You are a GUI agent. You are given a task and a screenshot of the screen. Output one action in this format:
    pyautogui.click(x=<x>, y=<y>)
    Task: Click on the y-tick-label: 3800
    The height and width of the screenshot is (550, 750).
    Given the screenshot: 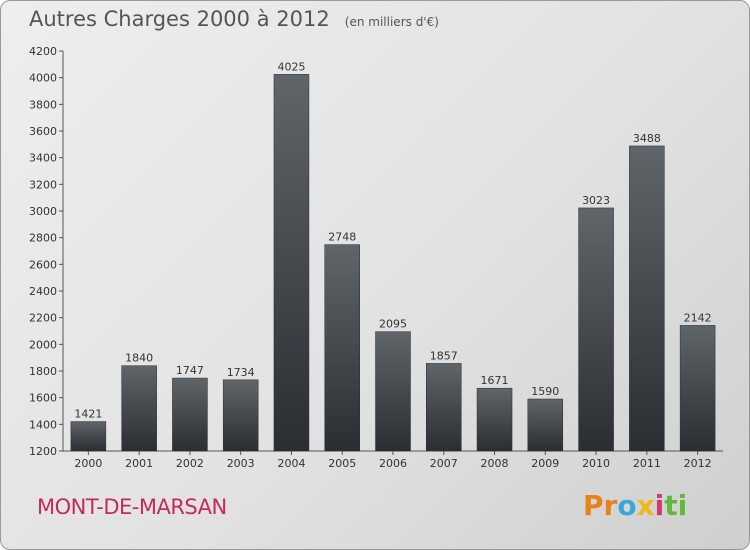 What is the action you would take?
    pyautogui.click(x=43, y=104)
    